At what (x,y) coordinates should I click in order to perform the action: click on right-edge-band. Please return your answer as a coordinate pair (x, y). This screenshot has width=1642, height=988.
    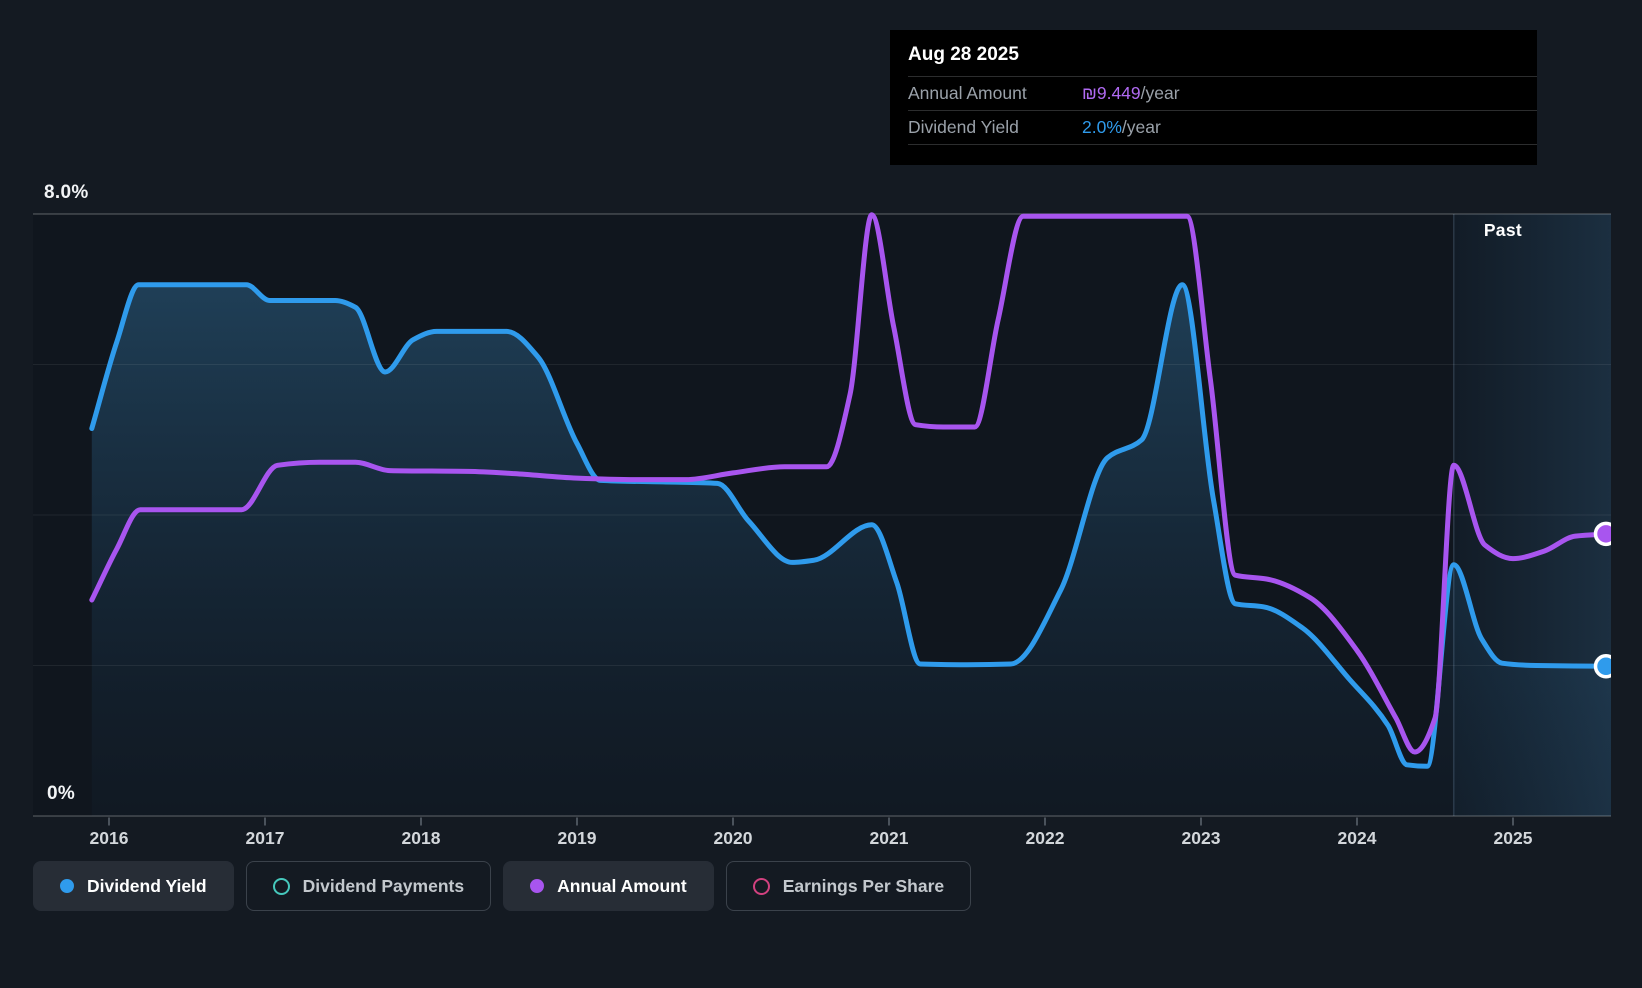
    Looking at the image, I should click on (1626, 494).